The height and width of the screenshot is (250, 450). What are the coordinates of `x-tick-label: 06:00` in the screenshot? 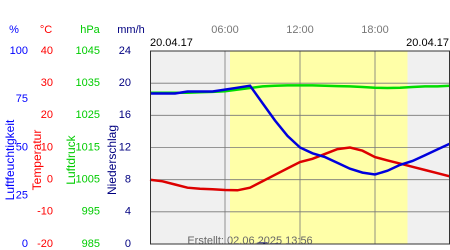 It's located at (225, 30).